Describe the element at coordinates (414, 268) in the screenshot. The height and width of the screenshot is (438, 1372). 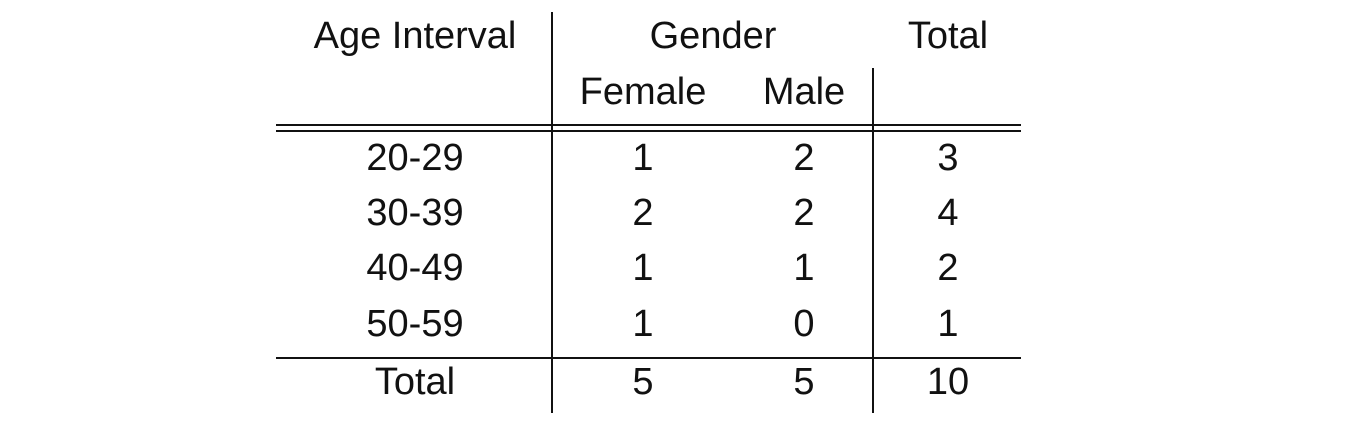
I see `table-cell: 40-49` at that location.